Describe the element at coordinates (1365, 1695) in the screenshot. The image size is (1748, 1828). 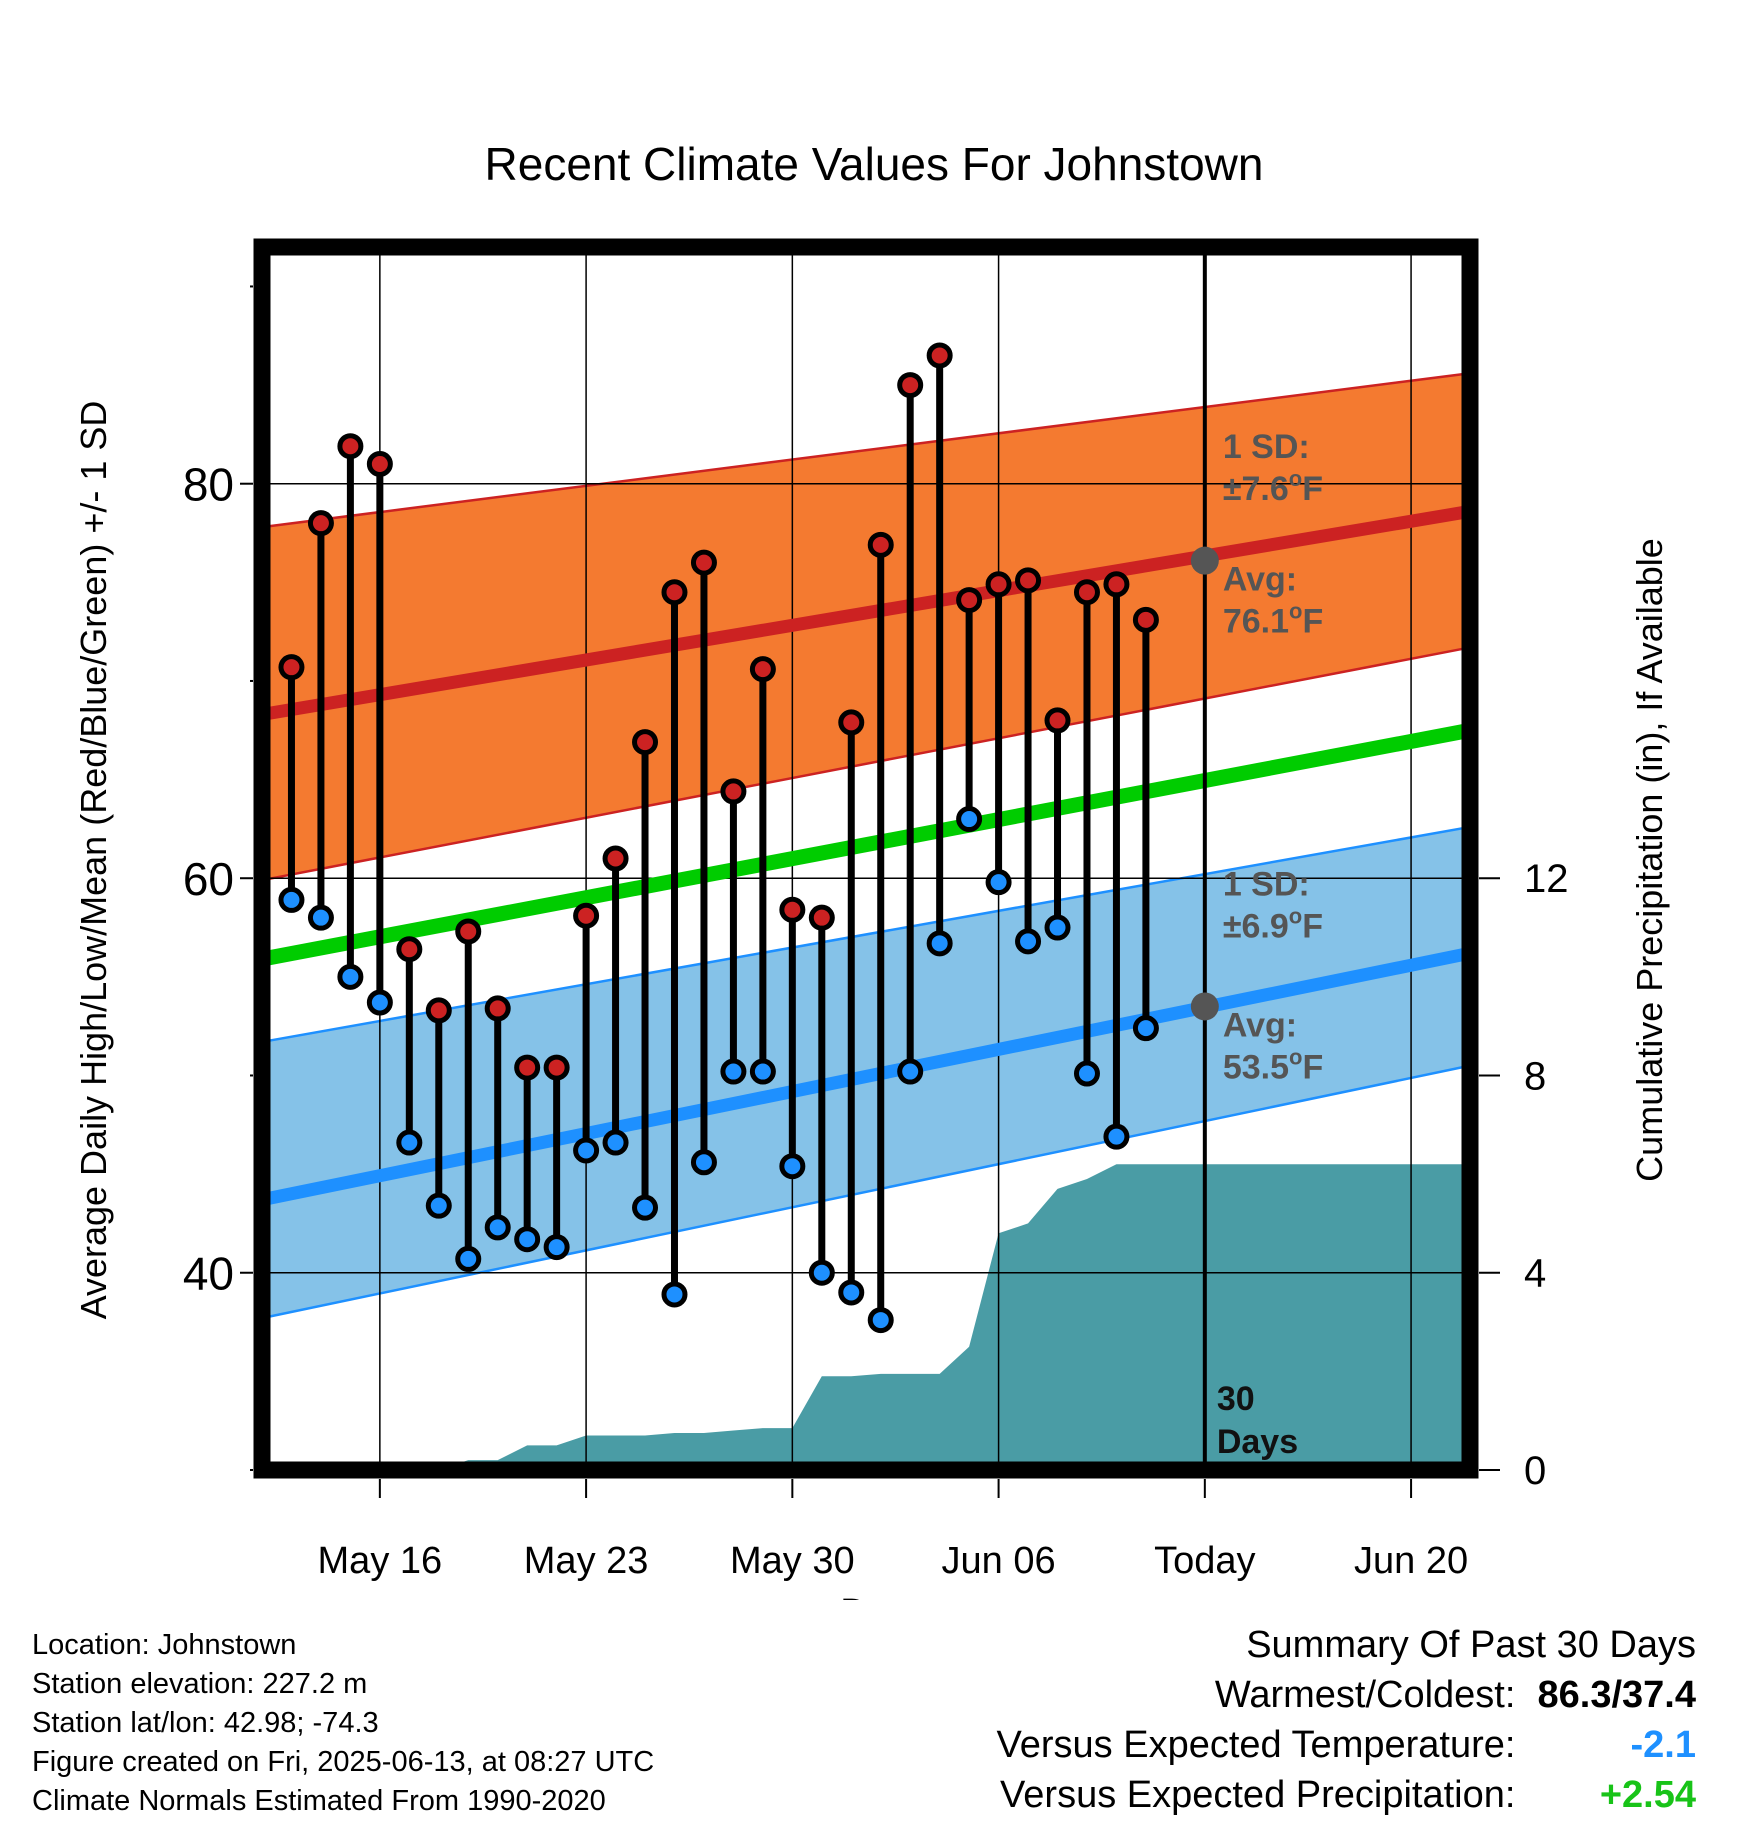
I see `warmest-label: Warmest/Coldest:` at that location.